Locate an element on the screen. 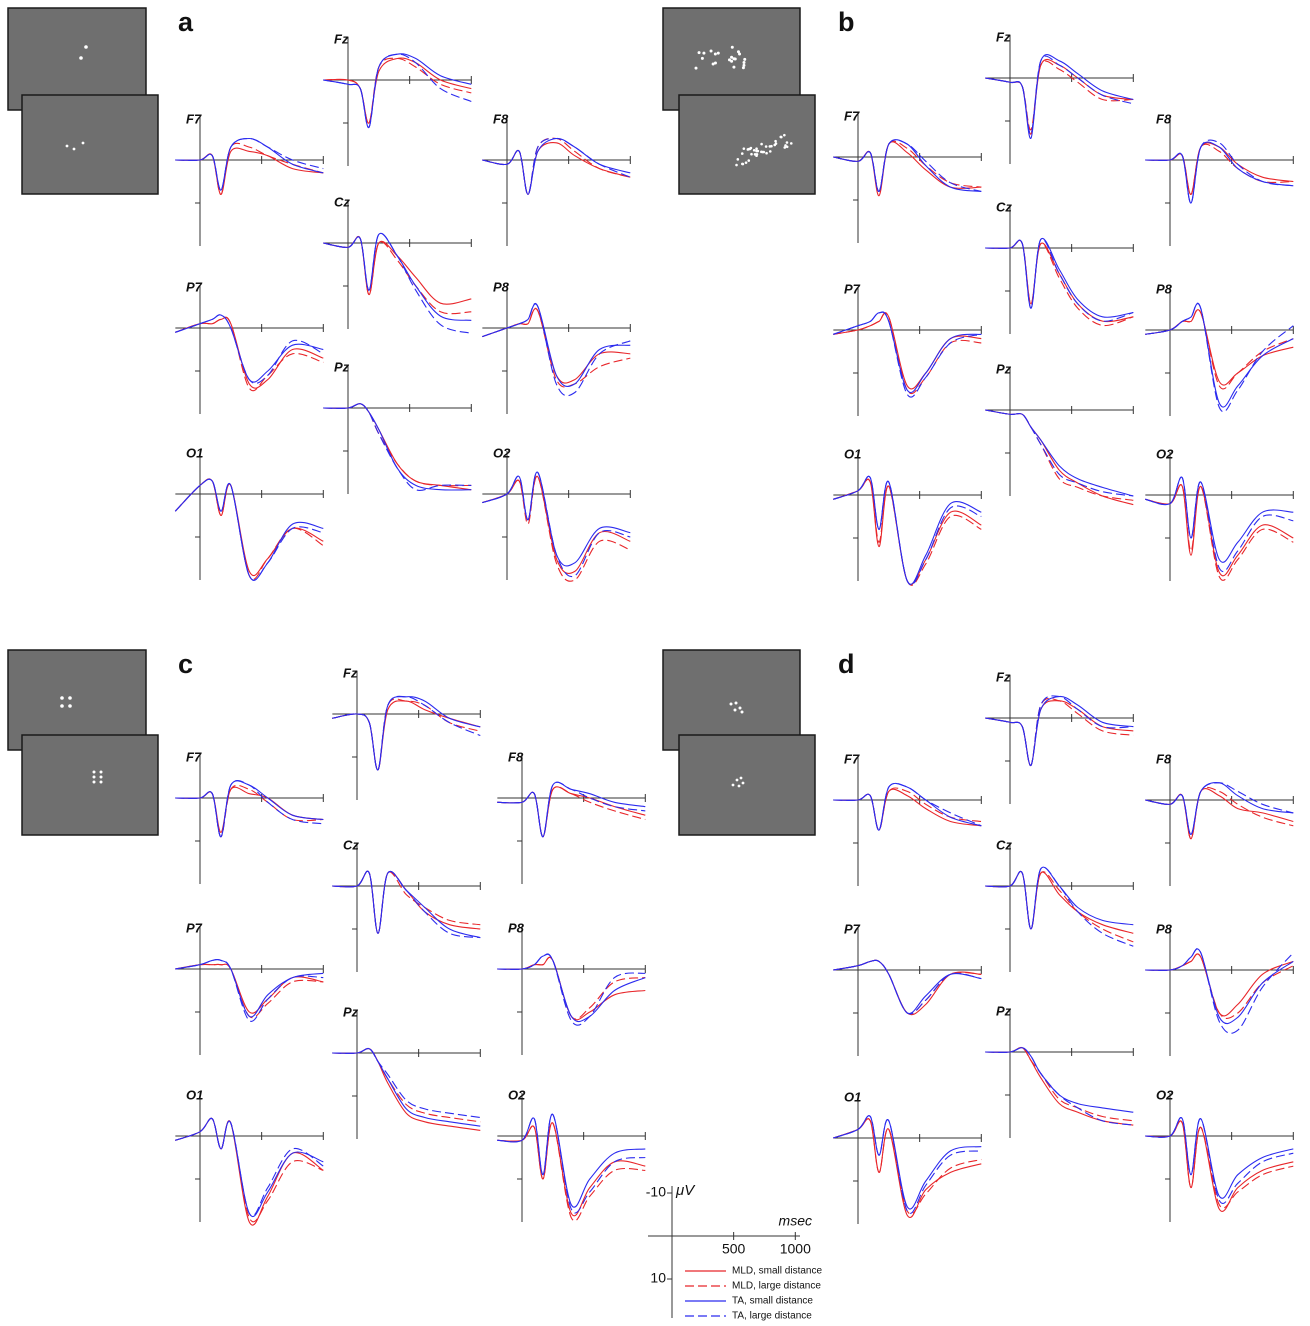 The image size is (1310, 1326). electrode-label: Cz is located at coordinates (1004, 206).